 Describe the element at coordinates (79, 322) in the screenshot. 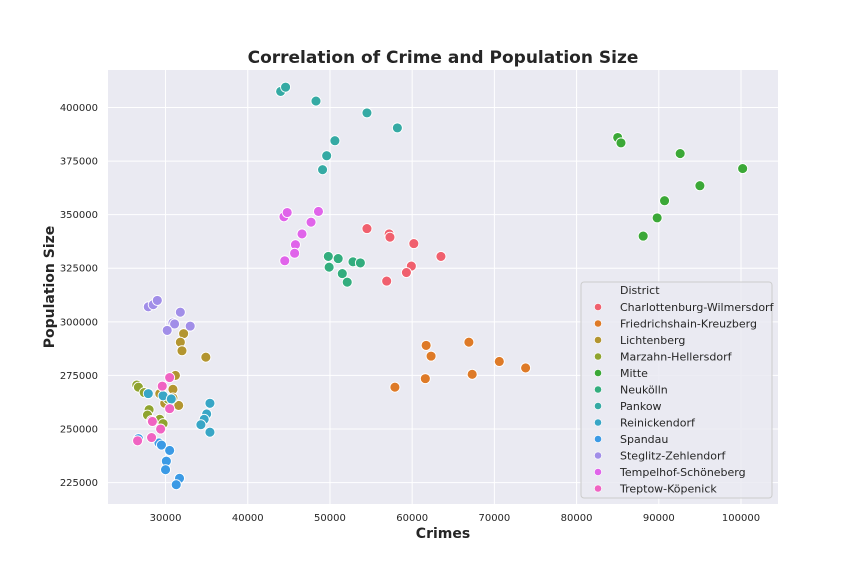

I see `y-tick-label: 300000` at that location.